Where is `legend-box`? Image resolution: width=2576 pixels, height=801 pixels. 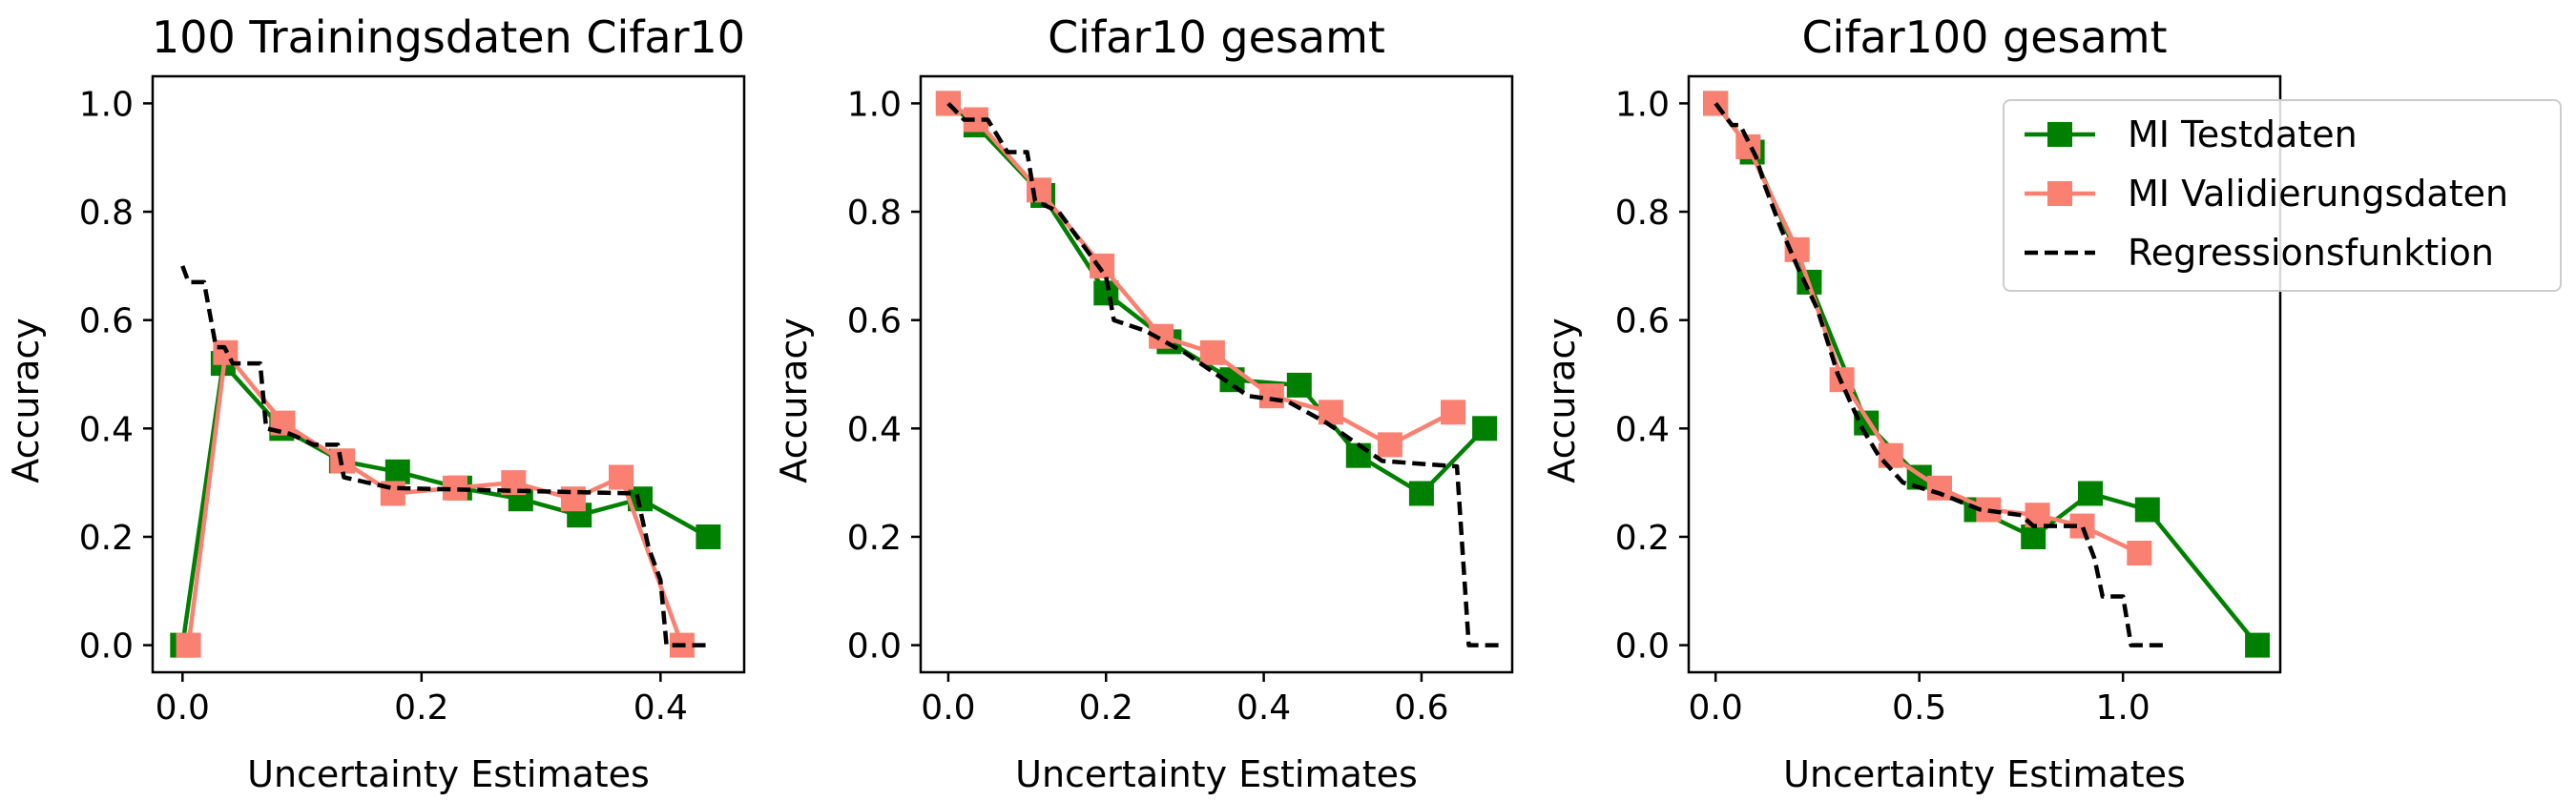 legend-box is located at coordinates (2282, 195).